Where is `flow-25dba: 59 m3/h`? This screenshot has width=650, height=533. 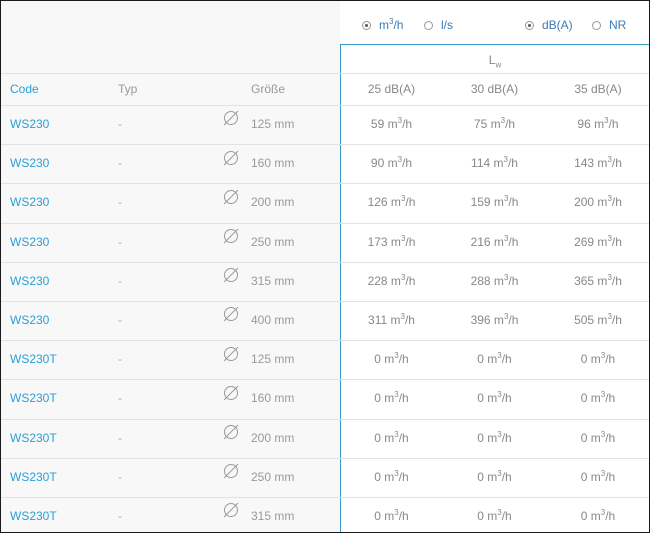
flow-25dba: 59 m3/h is located at coordinates (391, 124).